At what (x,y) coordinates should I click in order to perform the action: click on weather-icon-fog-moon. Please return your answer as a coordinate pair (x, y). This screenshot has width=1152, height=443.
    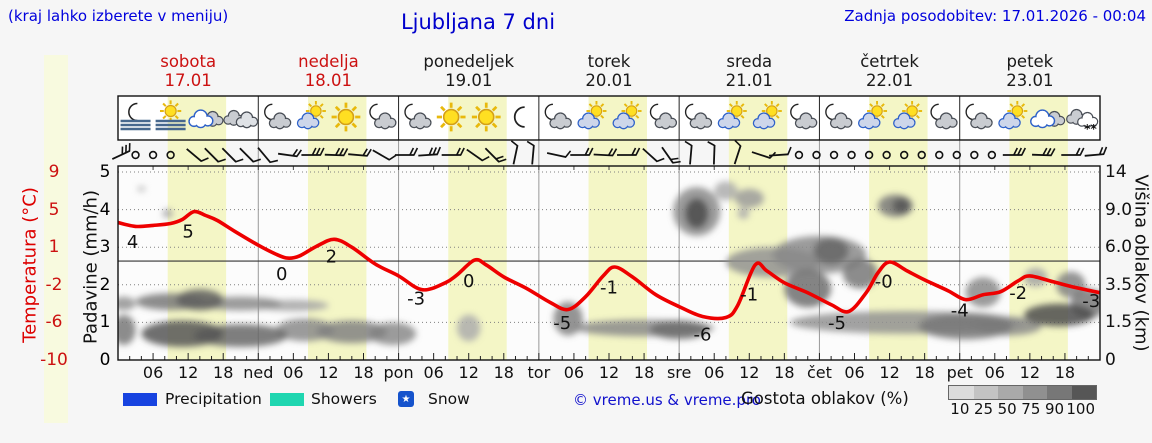
    Looking at the image, I should click on (135, 116).